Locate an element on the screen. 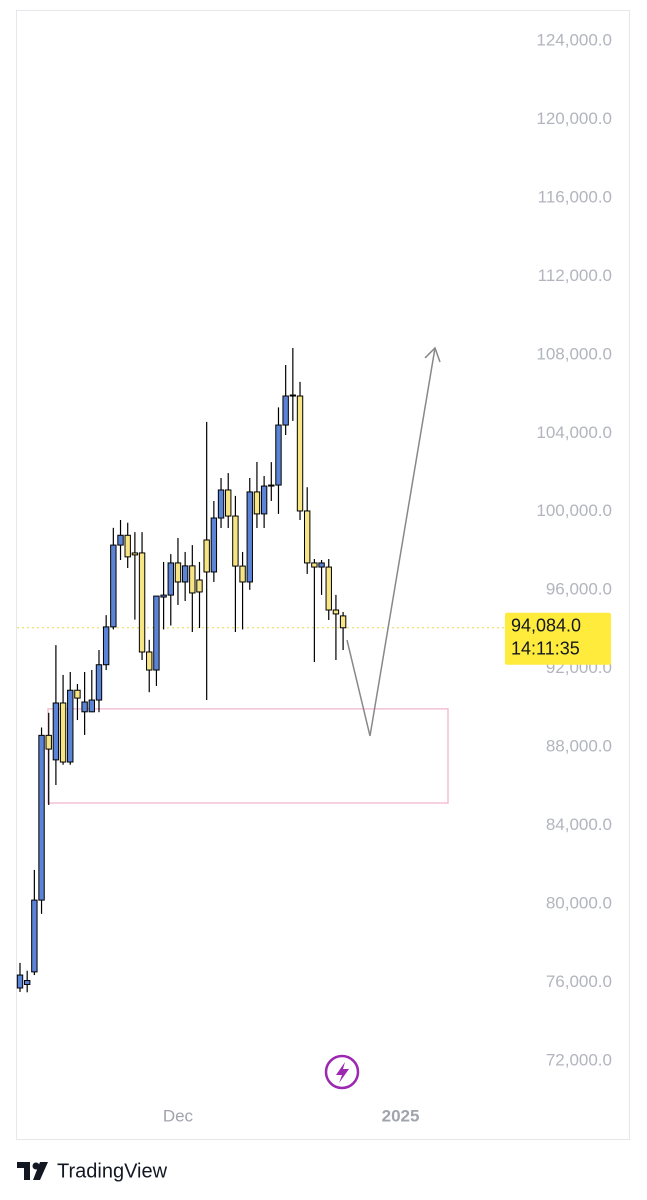 Image resolution: width=647 pixels, height=1200 pixels. tradingview-logo is located at coordinates (32, 1171).